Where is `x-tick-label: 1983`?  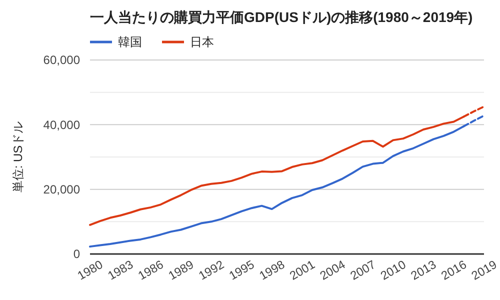
x-tick-label: 1983 is located at coordinates (120, 270).